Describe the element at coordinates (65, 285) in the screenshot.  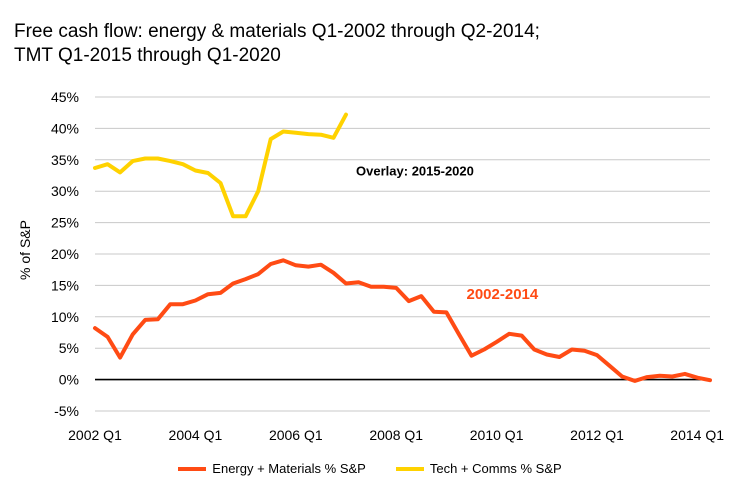
I see `y-tick-label: 15%` at that location.